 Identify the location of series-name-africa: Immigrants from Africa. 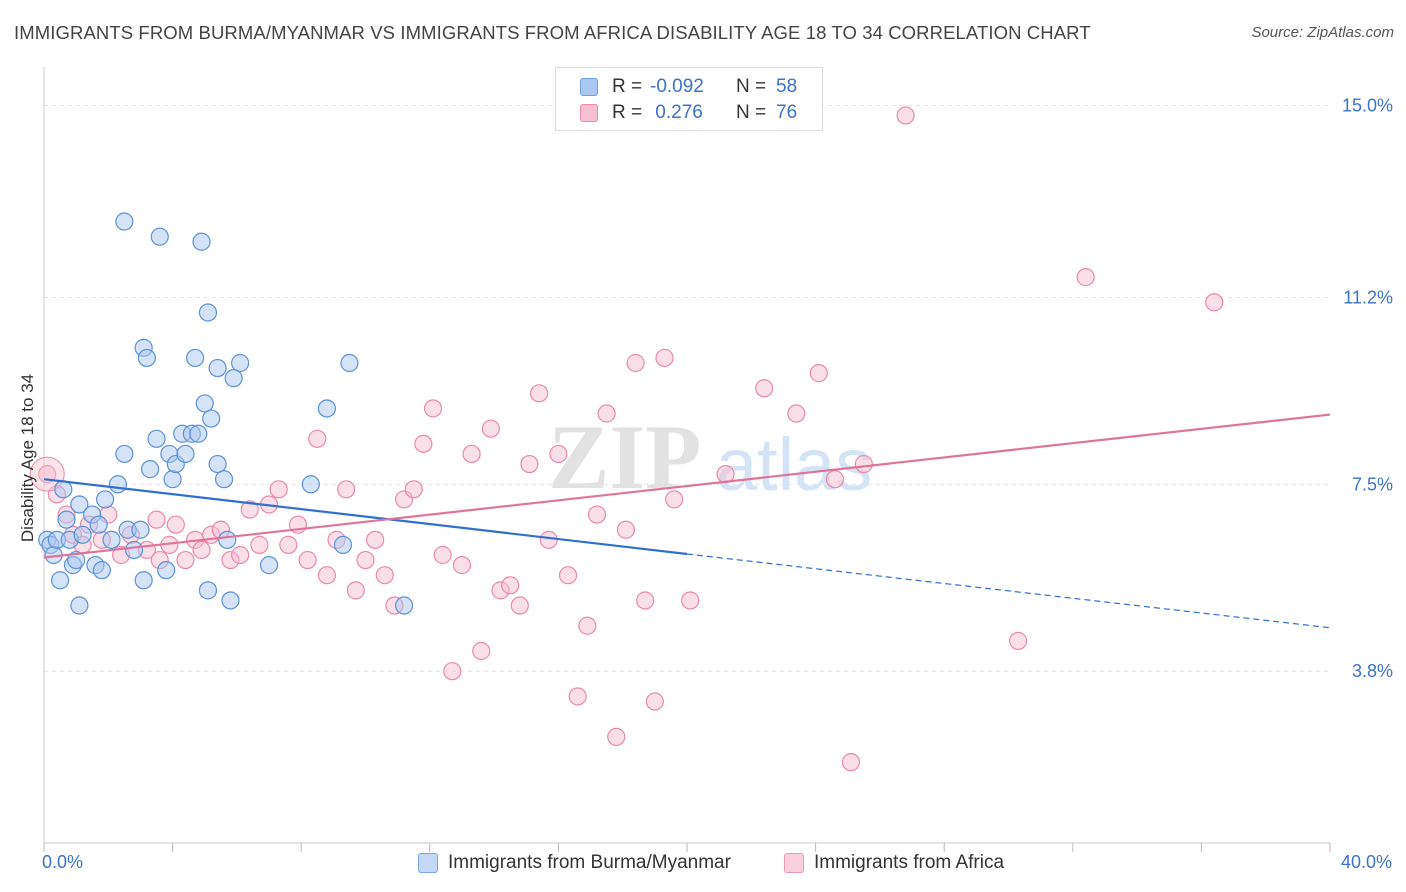
(909, 862).